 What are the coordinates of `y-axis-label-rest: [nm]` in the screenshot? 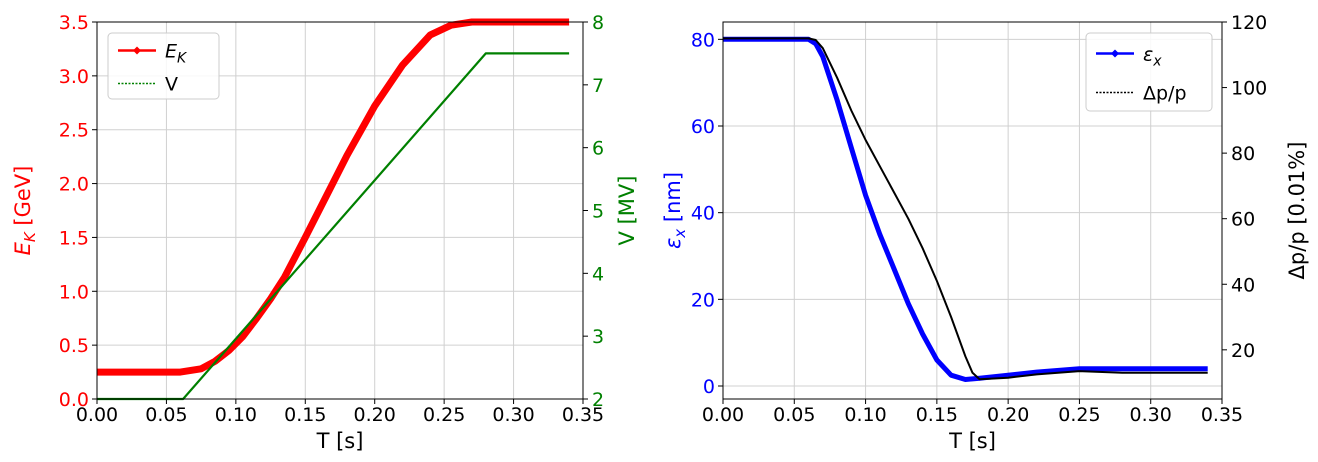 It's located at (673, 200).